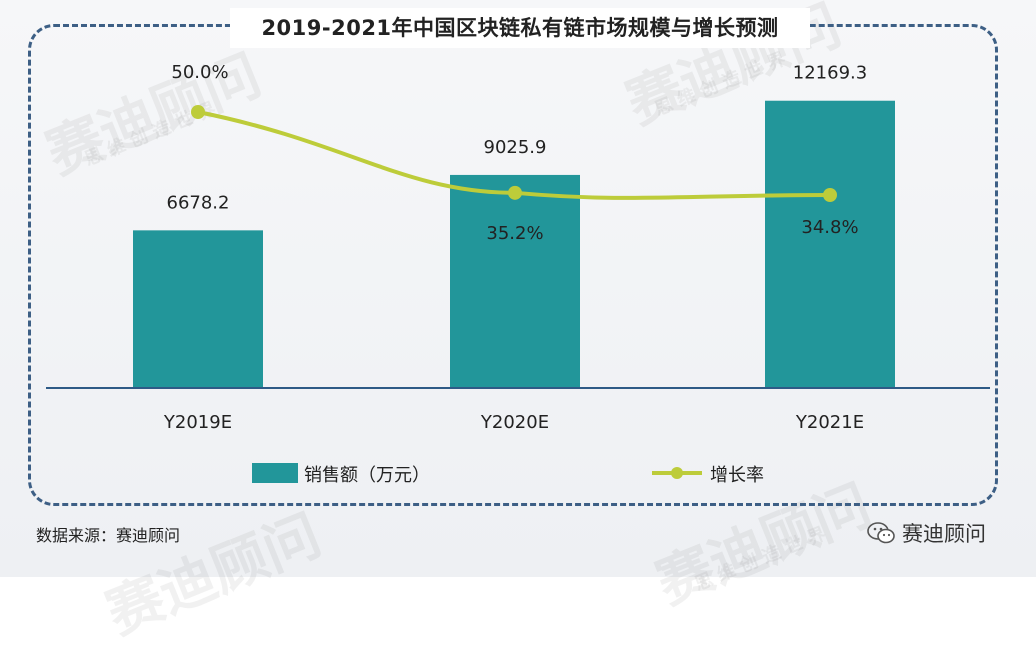  Describe the element at coordinates (108, 535) in the screenshot. I see `data-source: 数据来源：赛迪顾问` at that location.